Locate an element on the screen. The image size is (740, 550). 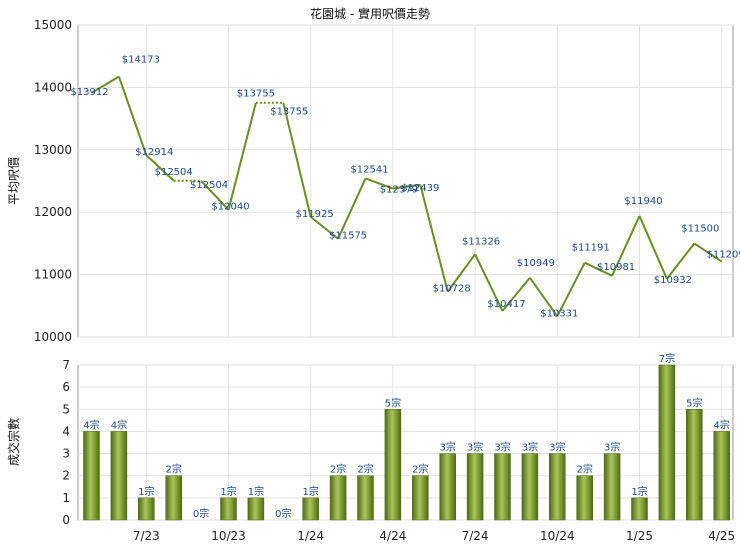
price-value-label: $12504 is located at coordinates (174, 172).